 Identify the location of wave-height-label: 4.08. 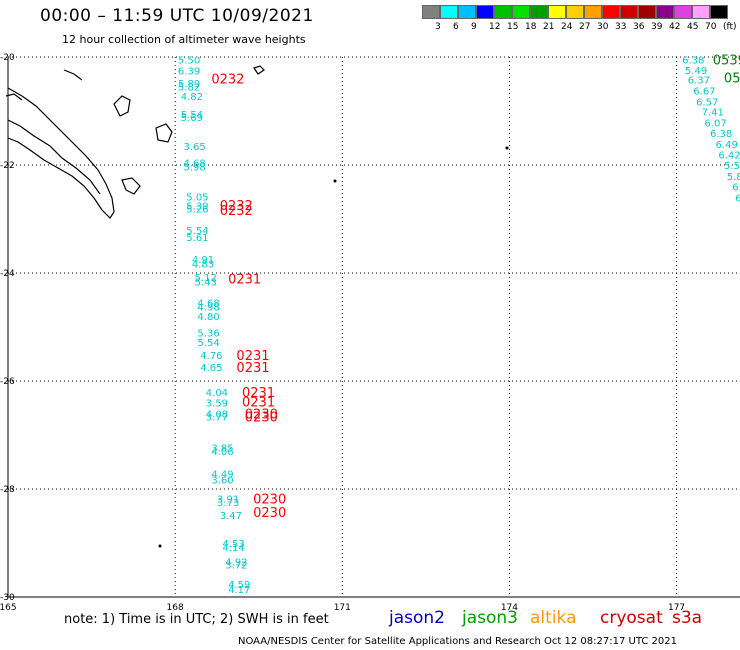
(217, 414).